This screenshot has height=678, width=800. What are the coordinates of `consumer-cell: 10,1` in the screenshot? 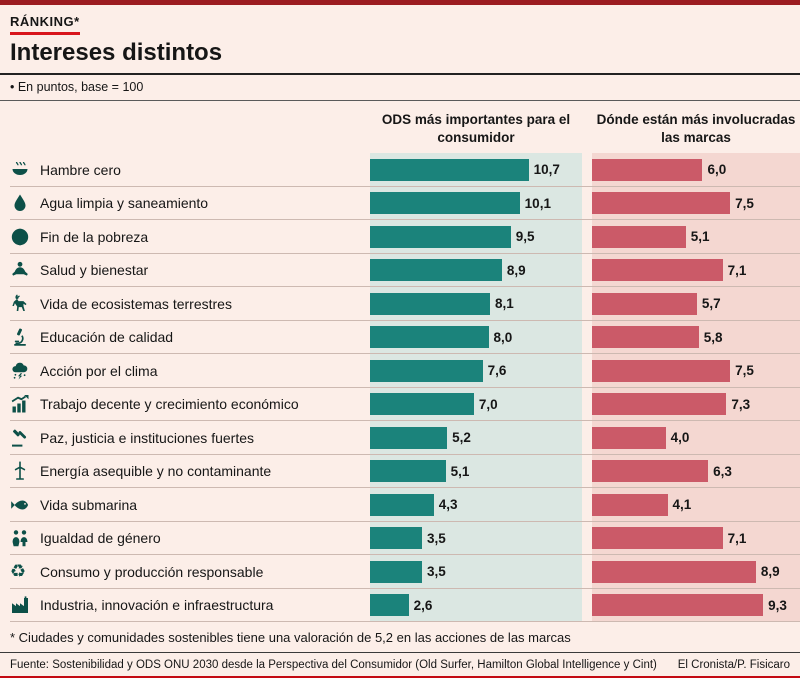 It's located at (476, 203).